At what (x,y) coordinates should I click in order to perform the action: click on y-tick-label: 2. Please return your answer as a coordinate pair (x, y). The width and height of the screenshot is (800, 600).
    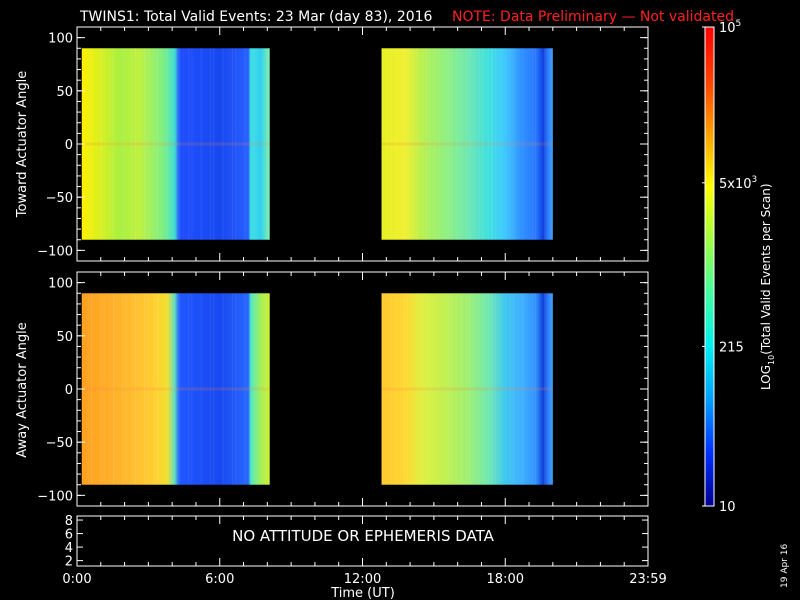
    Looking at the image, I should click on (69, 562).